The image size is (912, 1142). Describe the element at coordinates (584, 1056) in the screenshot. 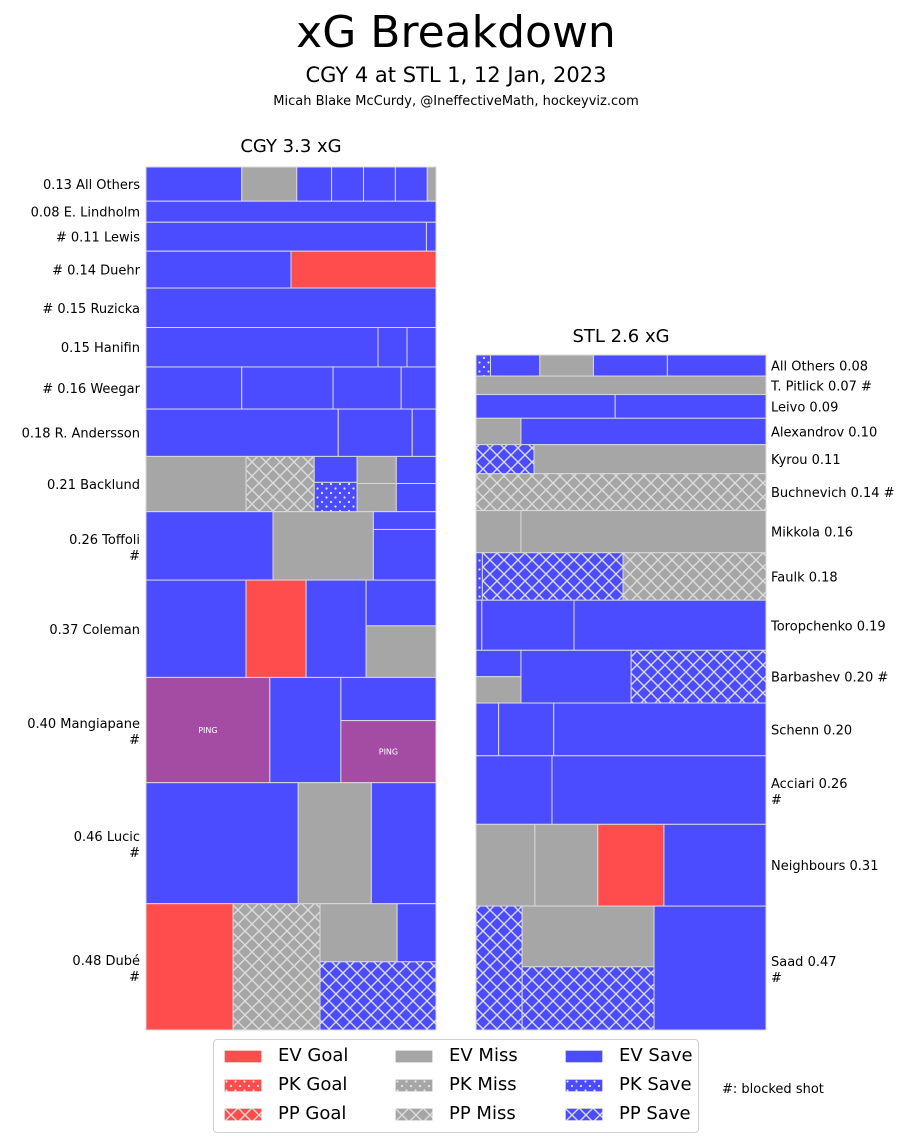

I see `legend-swatch-ev-save` at that location.